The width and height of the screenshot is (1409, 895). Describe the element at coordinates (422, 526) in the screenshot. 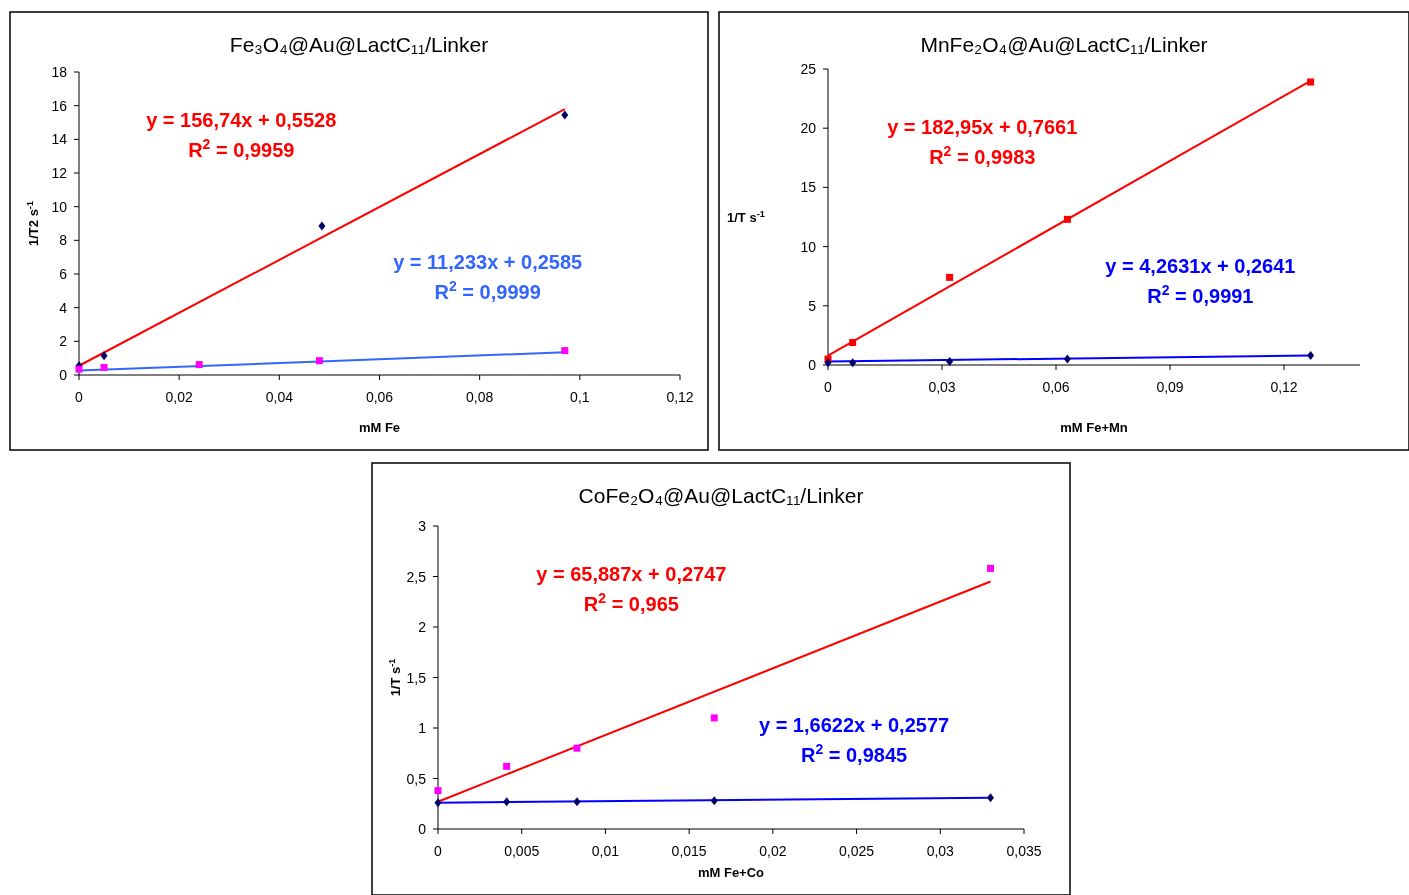

I see `y-tick-label: 3` at that location.